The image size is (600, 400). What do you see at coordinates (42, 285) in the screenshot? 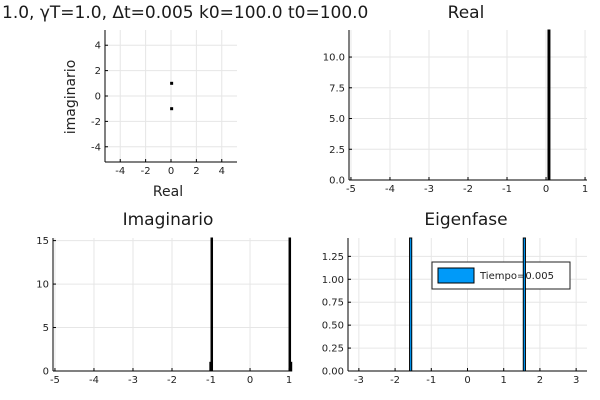
I see `p2-ytick-label-2: 10` at bounding box center [42, 285].